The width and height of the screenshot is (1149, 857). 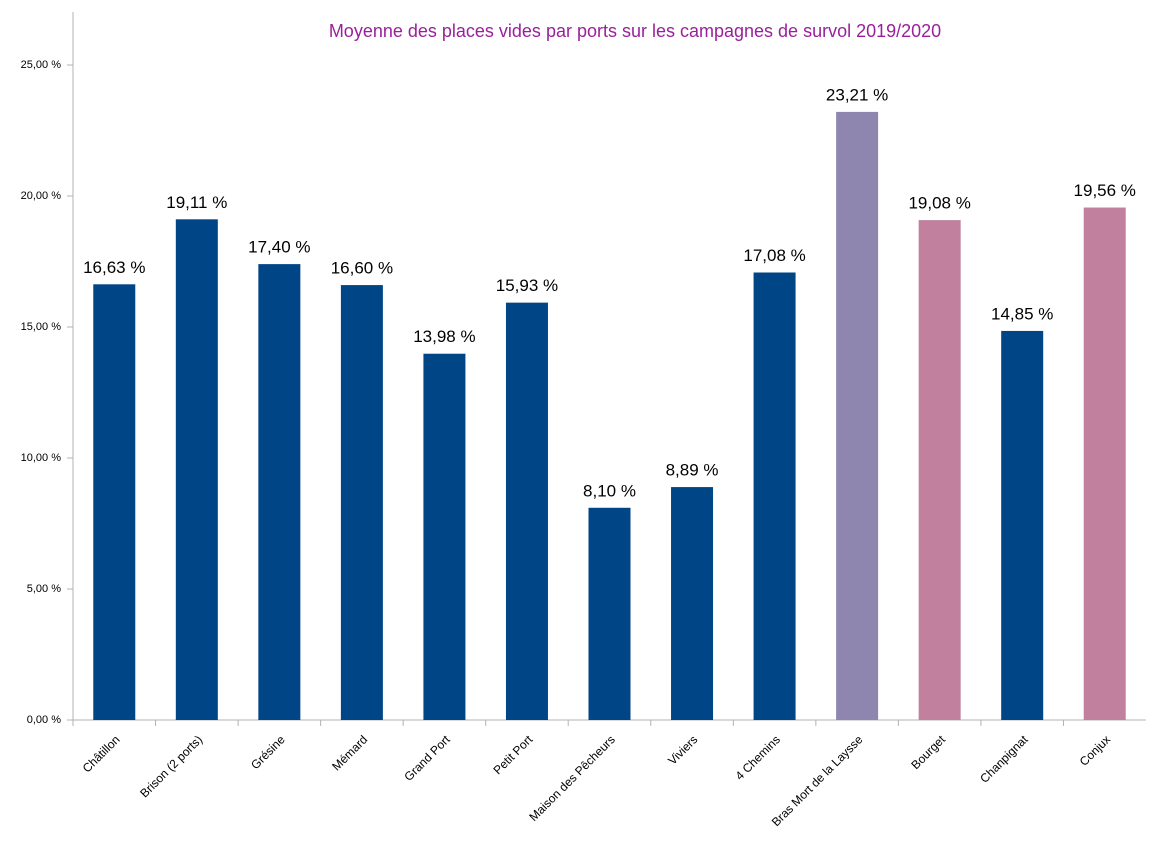 What do you see at coordinates (362, 268) in the screenshot?
I see `value-label: 16,60 %` at bounding box center [362, 268].